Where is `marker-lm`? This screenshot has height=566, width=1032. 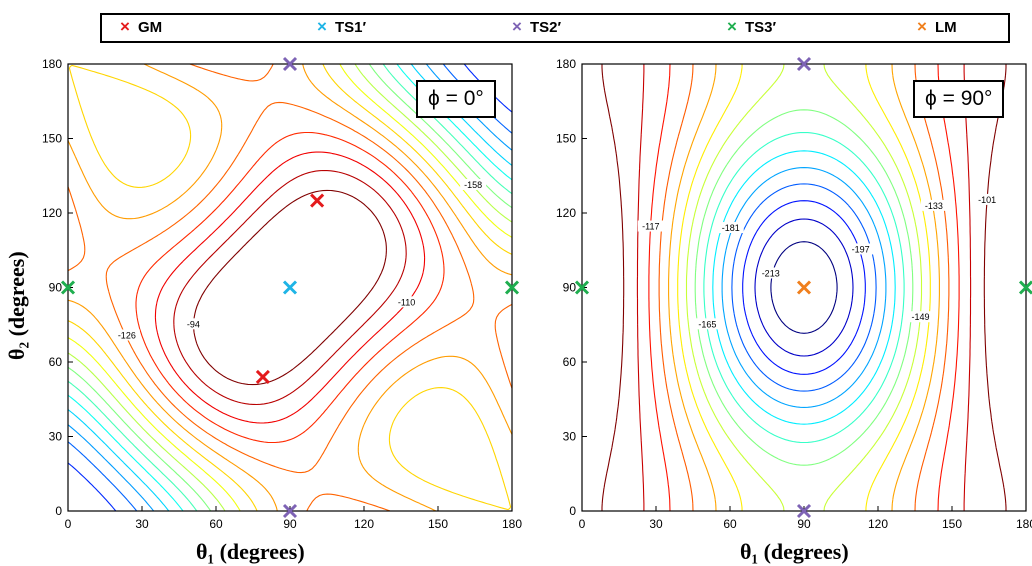
marker-lm is located at coordinates (804, 287).